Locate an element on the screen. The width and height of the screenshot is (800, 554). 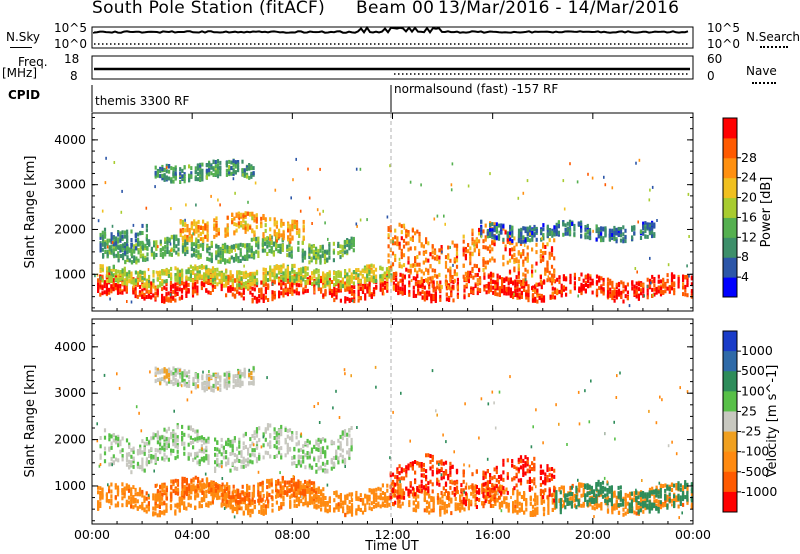
freq-label: Freq. is located at coordinates (33, 62).